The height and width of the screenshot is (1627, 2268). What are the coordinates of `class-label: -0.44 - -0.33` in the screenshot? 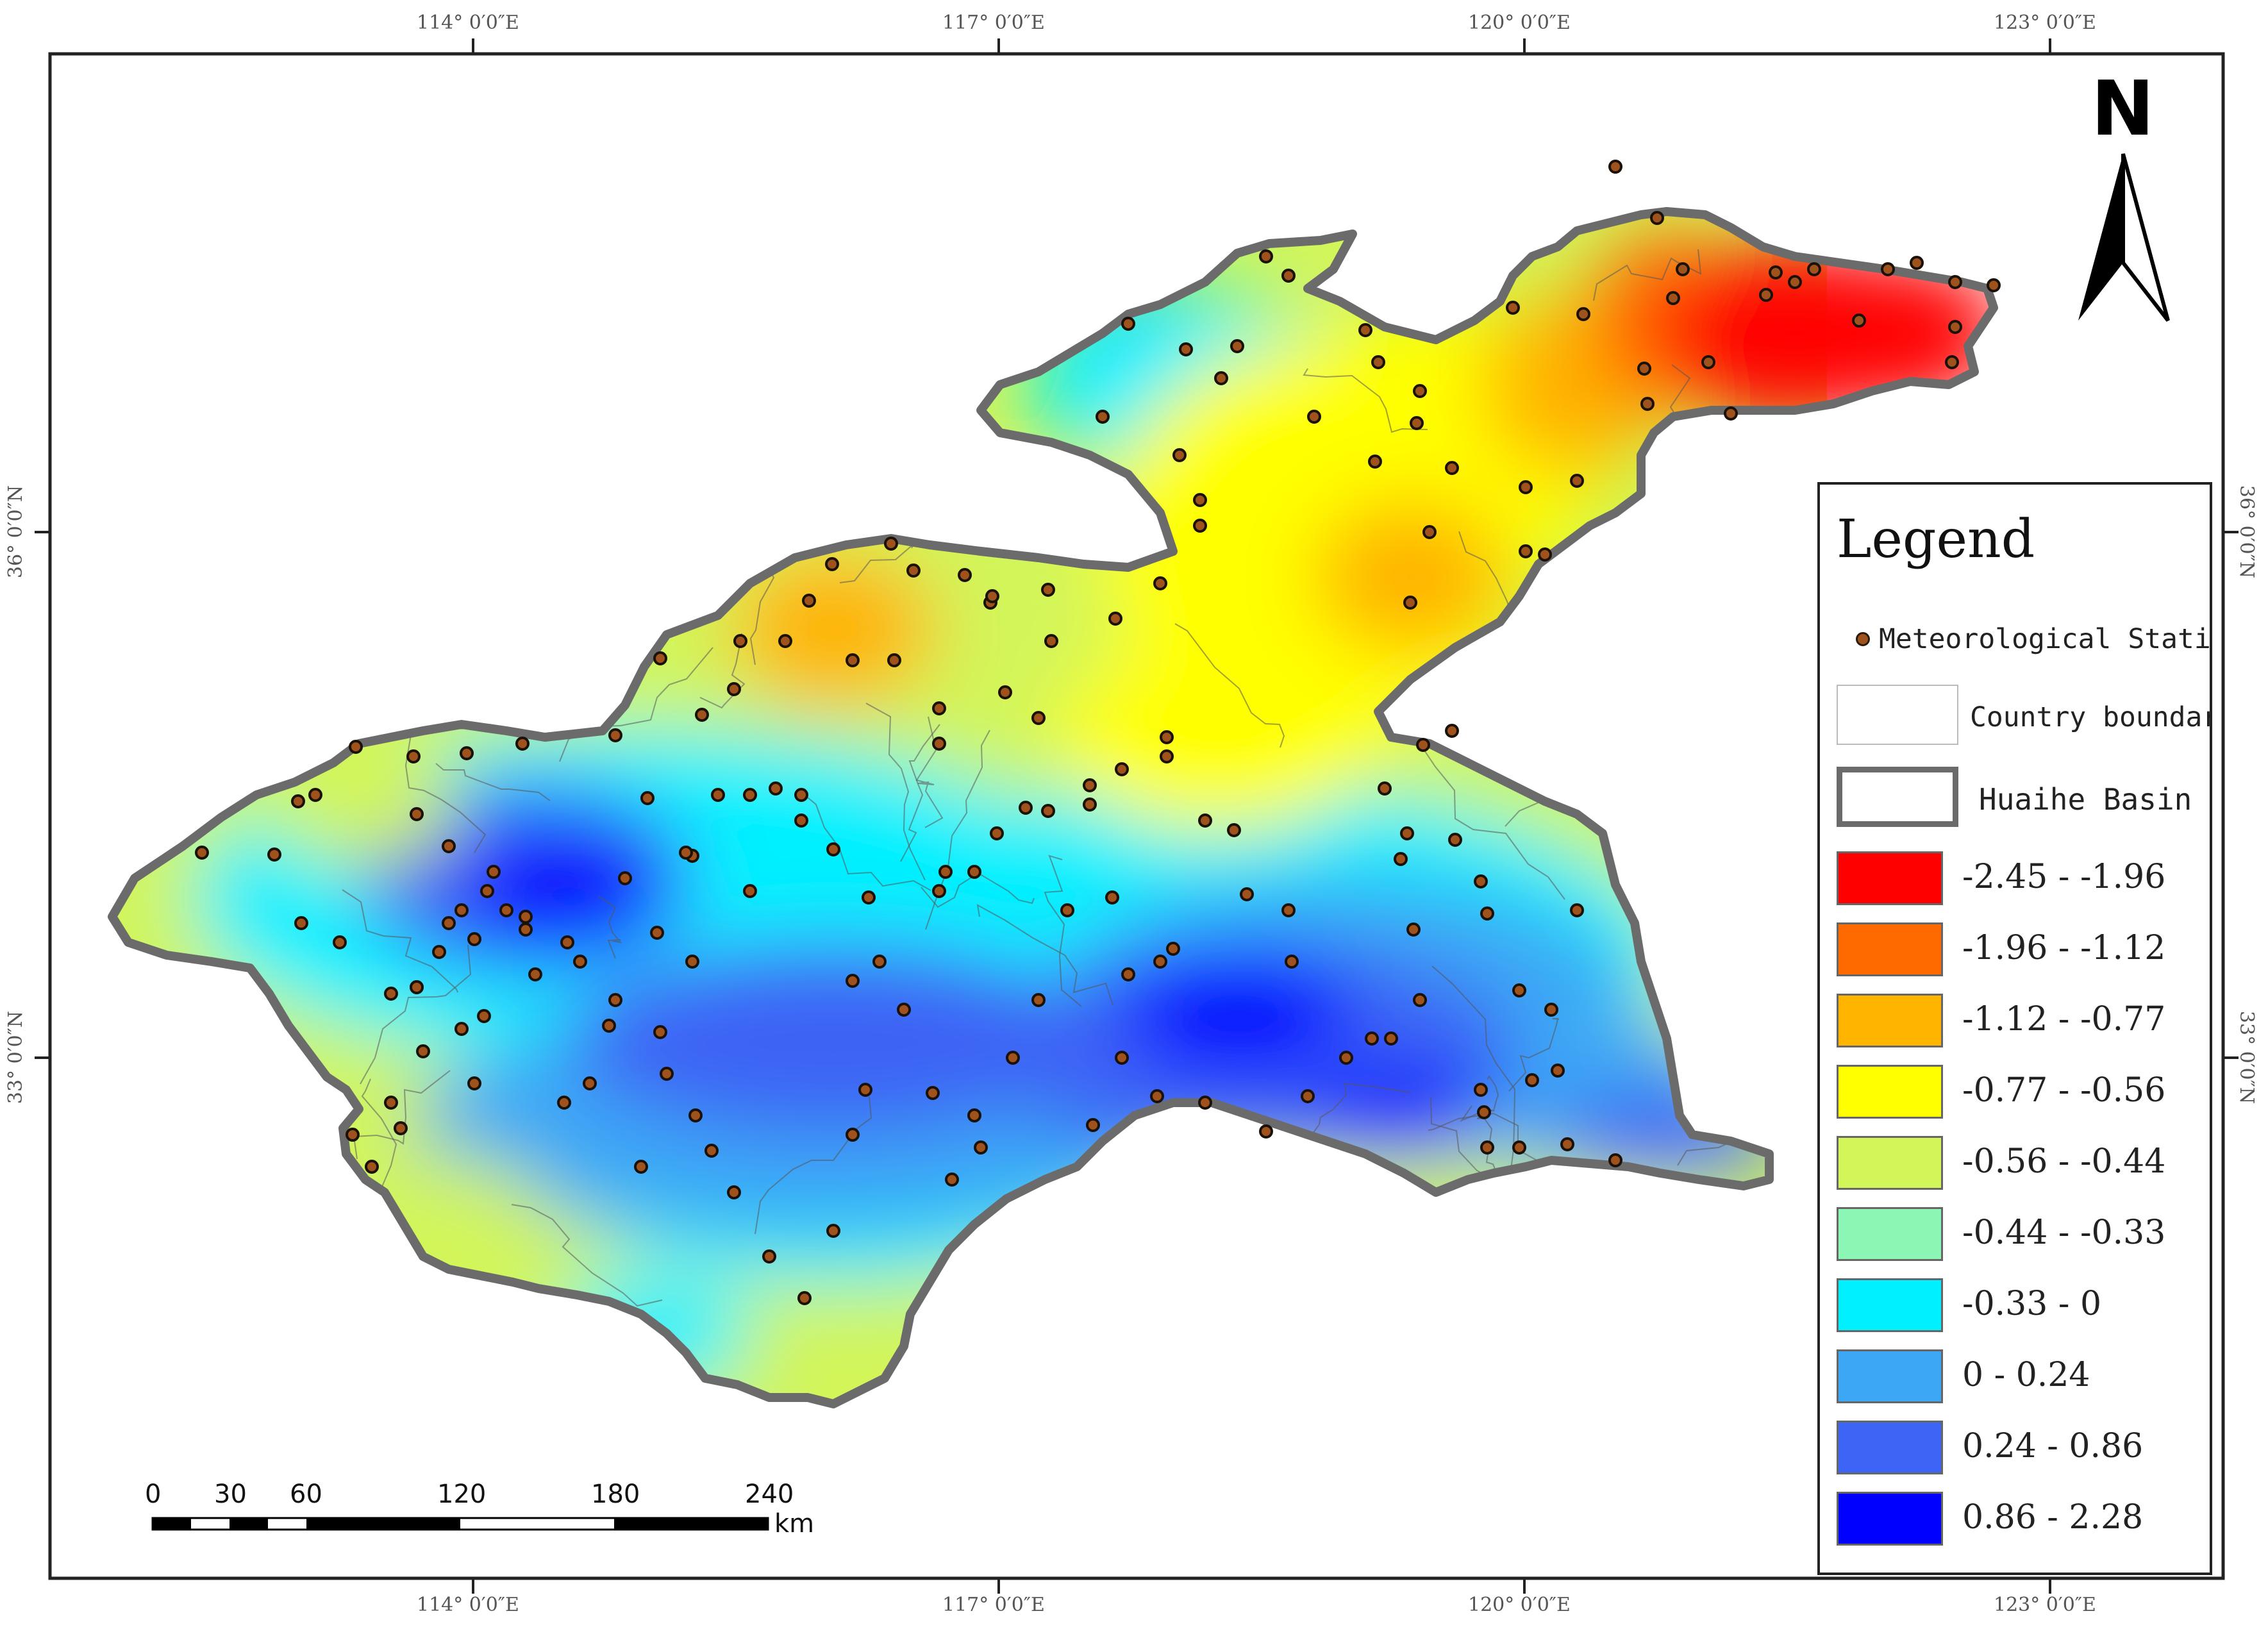 It's located at (2064, 1233).